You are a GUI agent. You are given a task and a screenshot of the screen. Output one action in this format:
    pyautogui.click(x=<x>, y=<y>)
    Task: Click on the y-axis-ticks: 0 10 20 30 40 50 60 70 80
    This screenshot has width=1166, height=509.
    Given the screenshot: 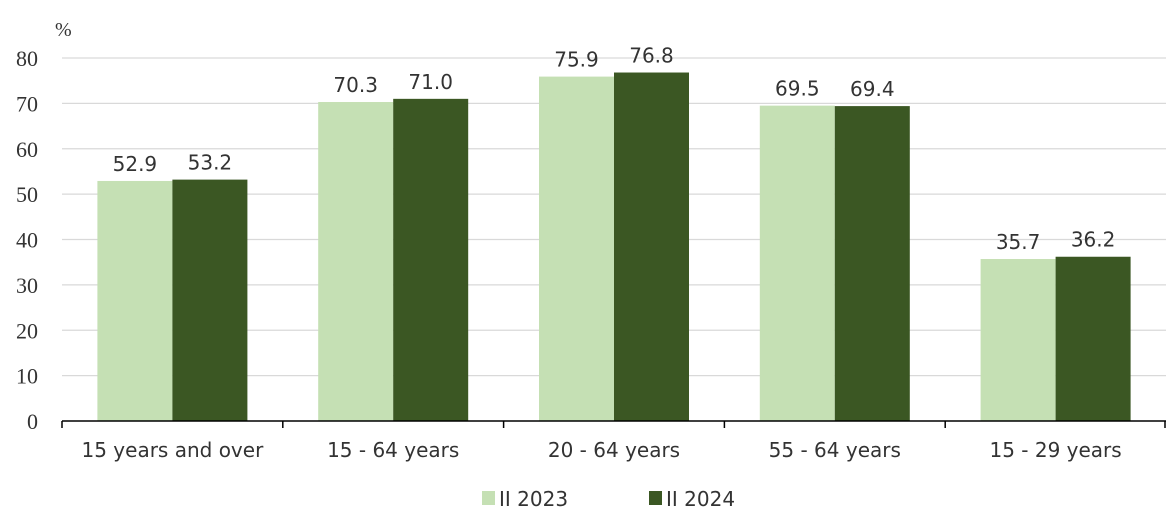 What is the action you would take?
    pyautogui.click(x=27, y=240)
    